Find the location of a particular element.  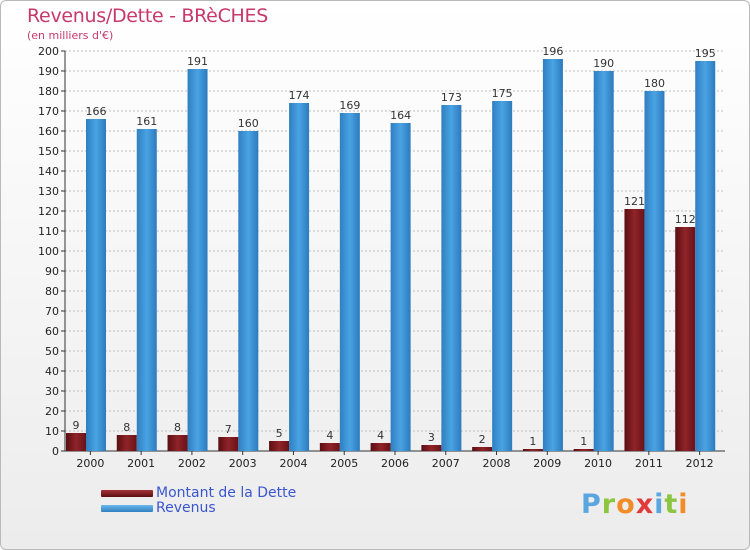

bar-debt-2008 is located at coordinates (482, 449).